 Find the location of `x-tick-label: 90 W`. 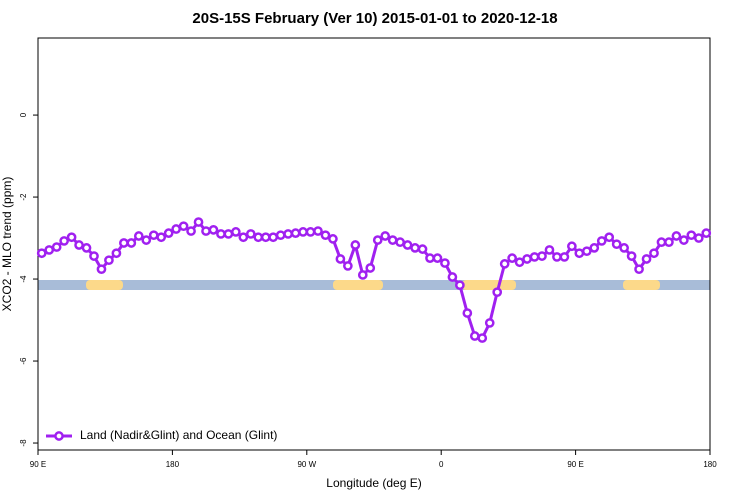

x-tick-label: 90 W is located at coordinates (306, 464).